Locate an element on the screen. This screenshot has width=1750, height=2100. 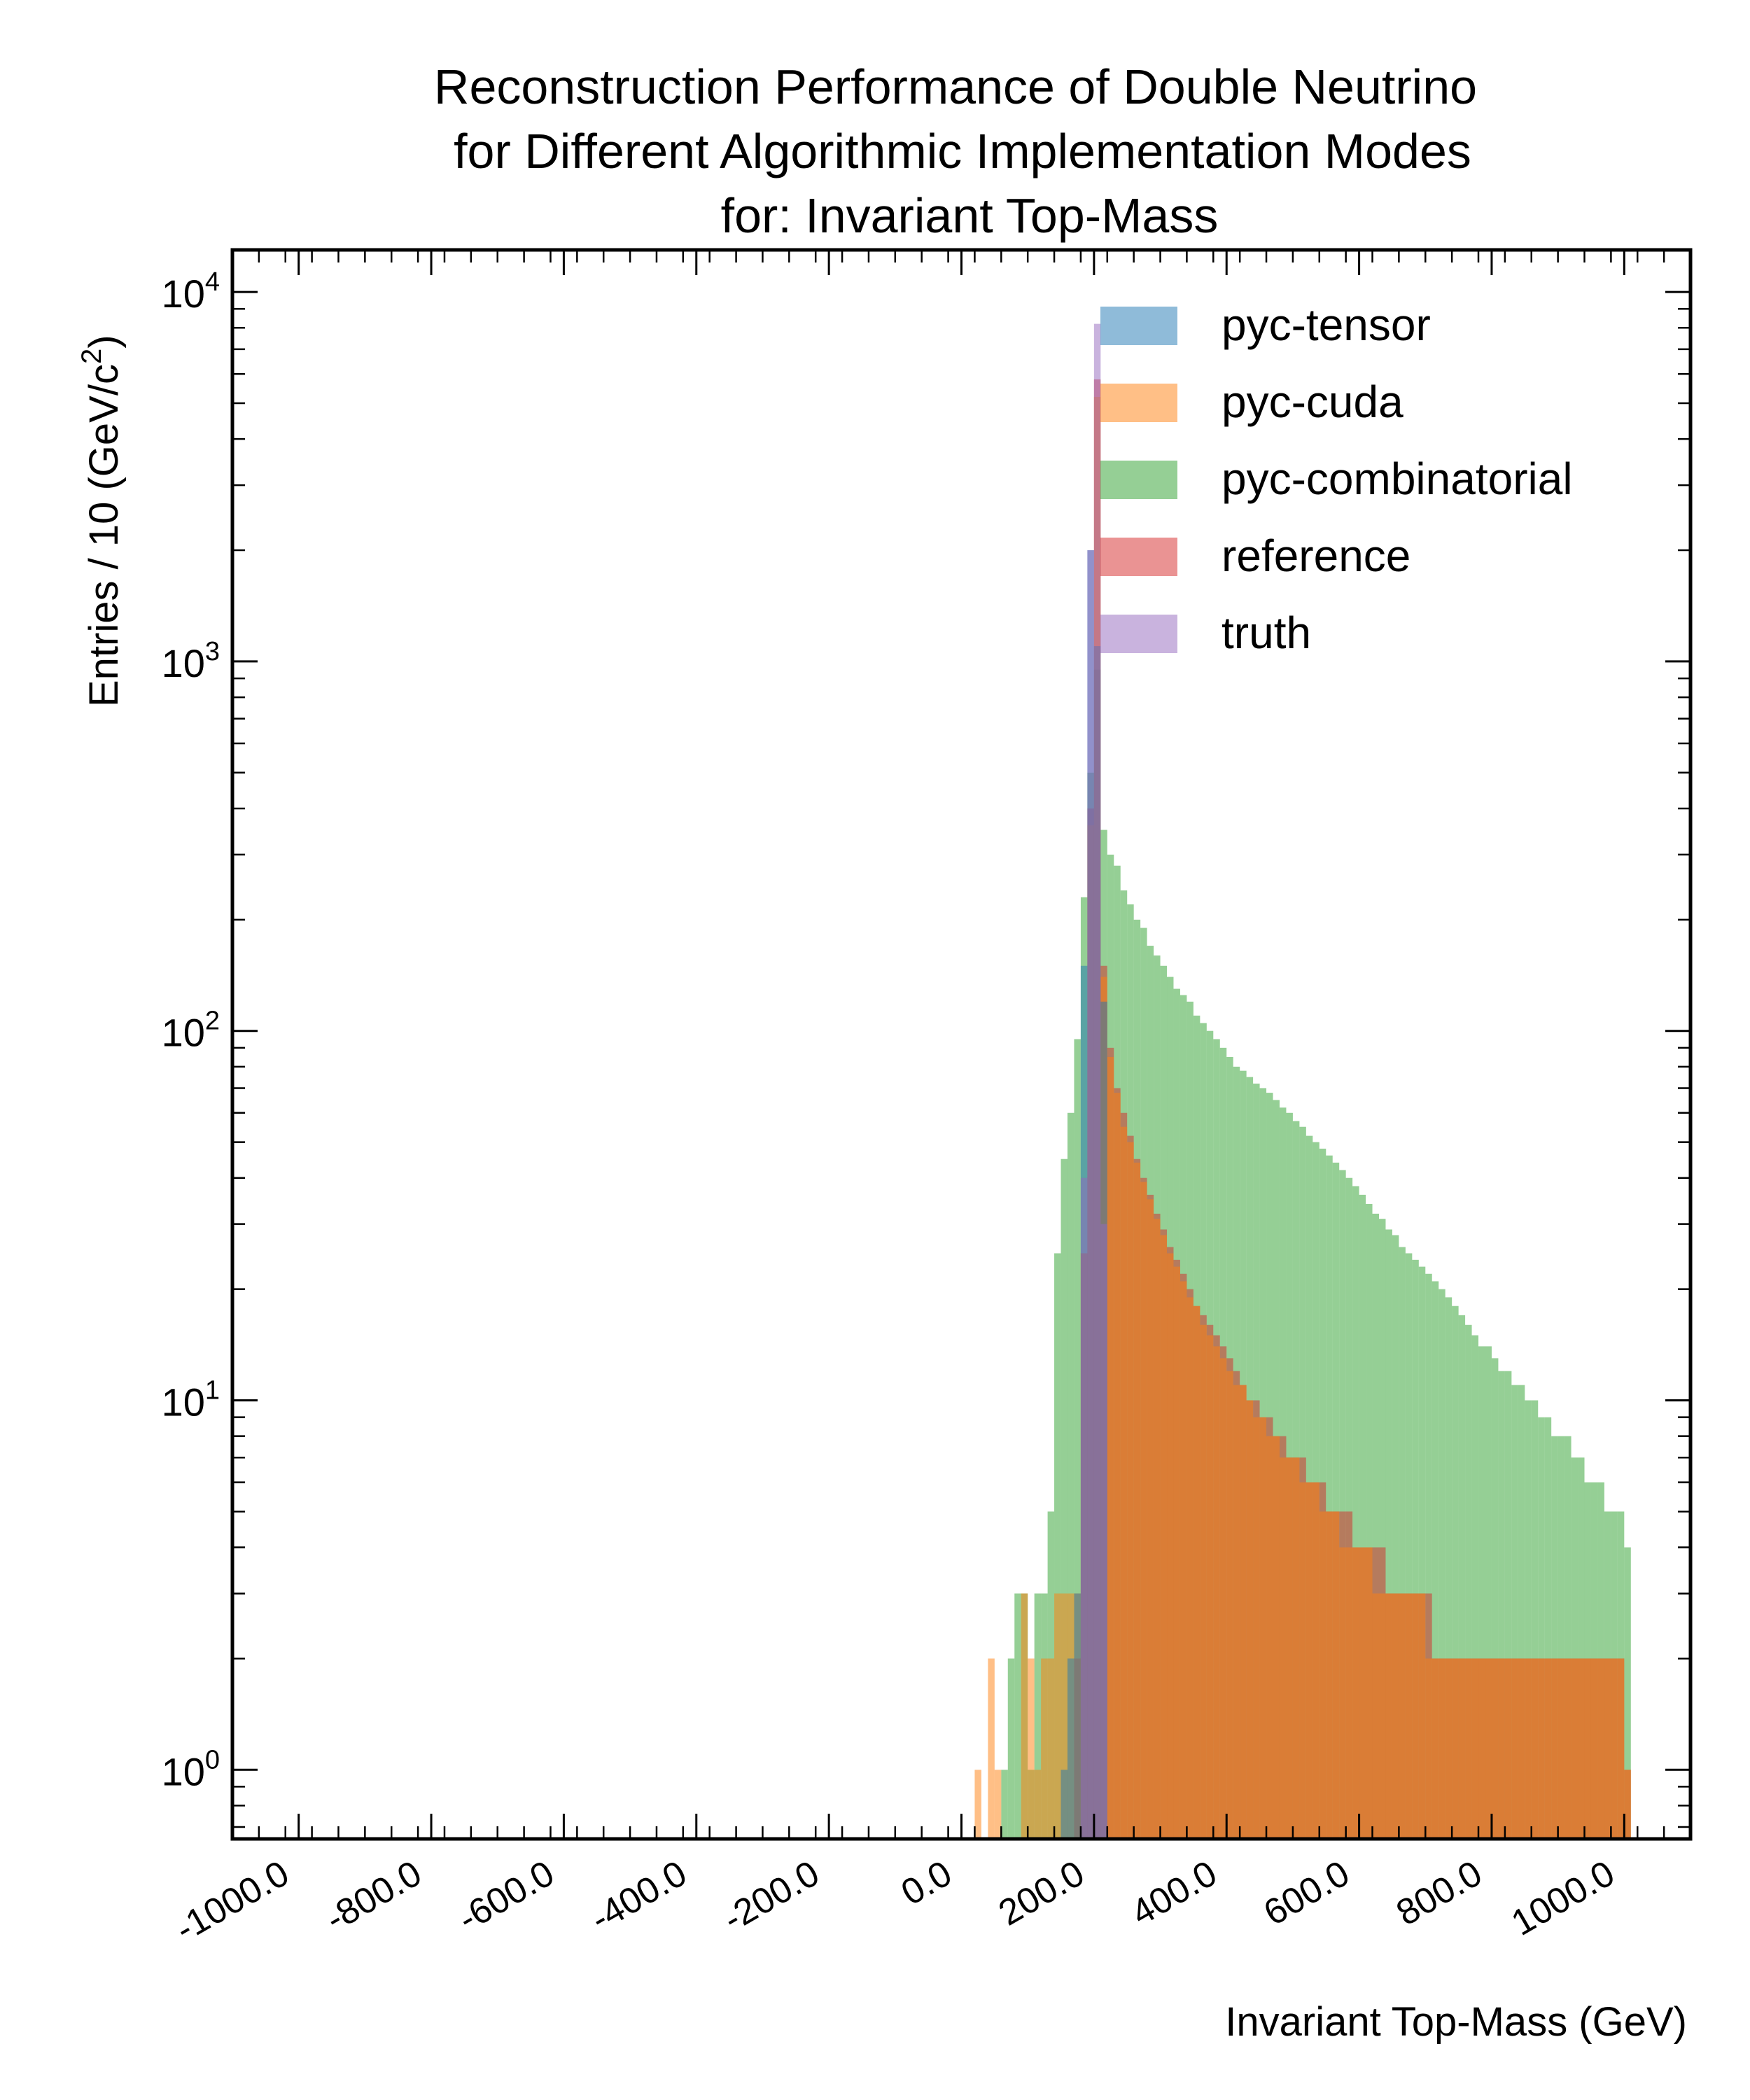
y-tick-exponent: 1 is located at coordinates (212, 1390).